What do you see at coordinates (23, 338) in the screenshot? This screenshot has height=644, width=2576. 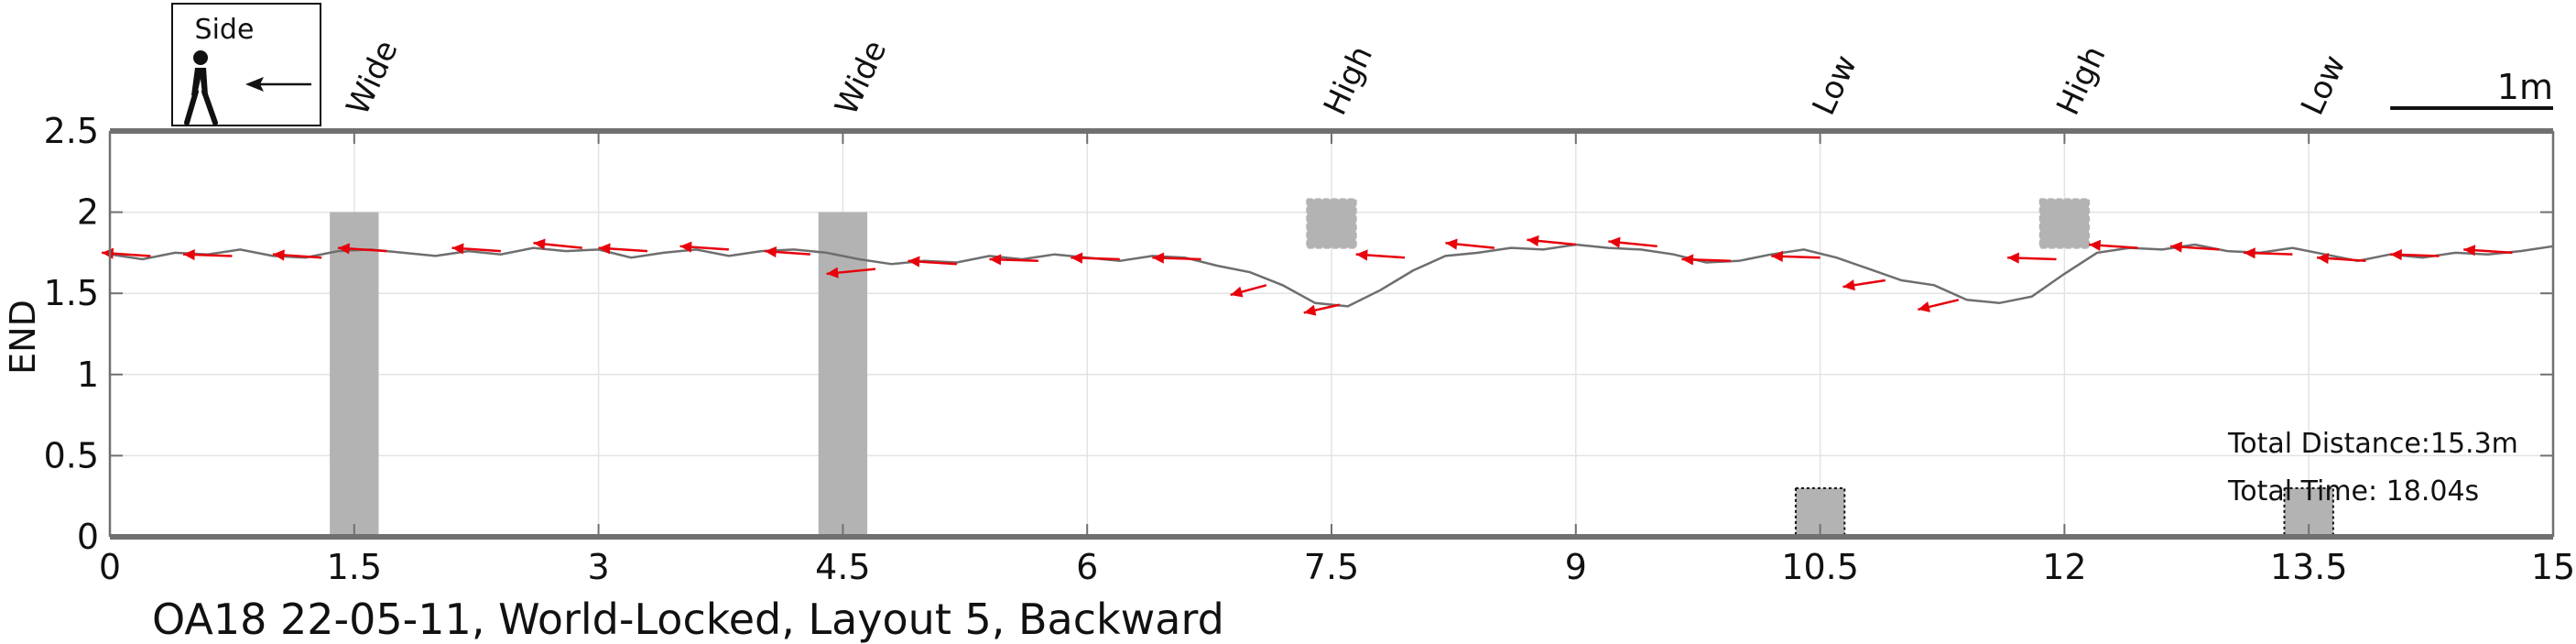 I see `y-axis-label: END` at bounding box center [23, 338].